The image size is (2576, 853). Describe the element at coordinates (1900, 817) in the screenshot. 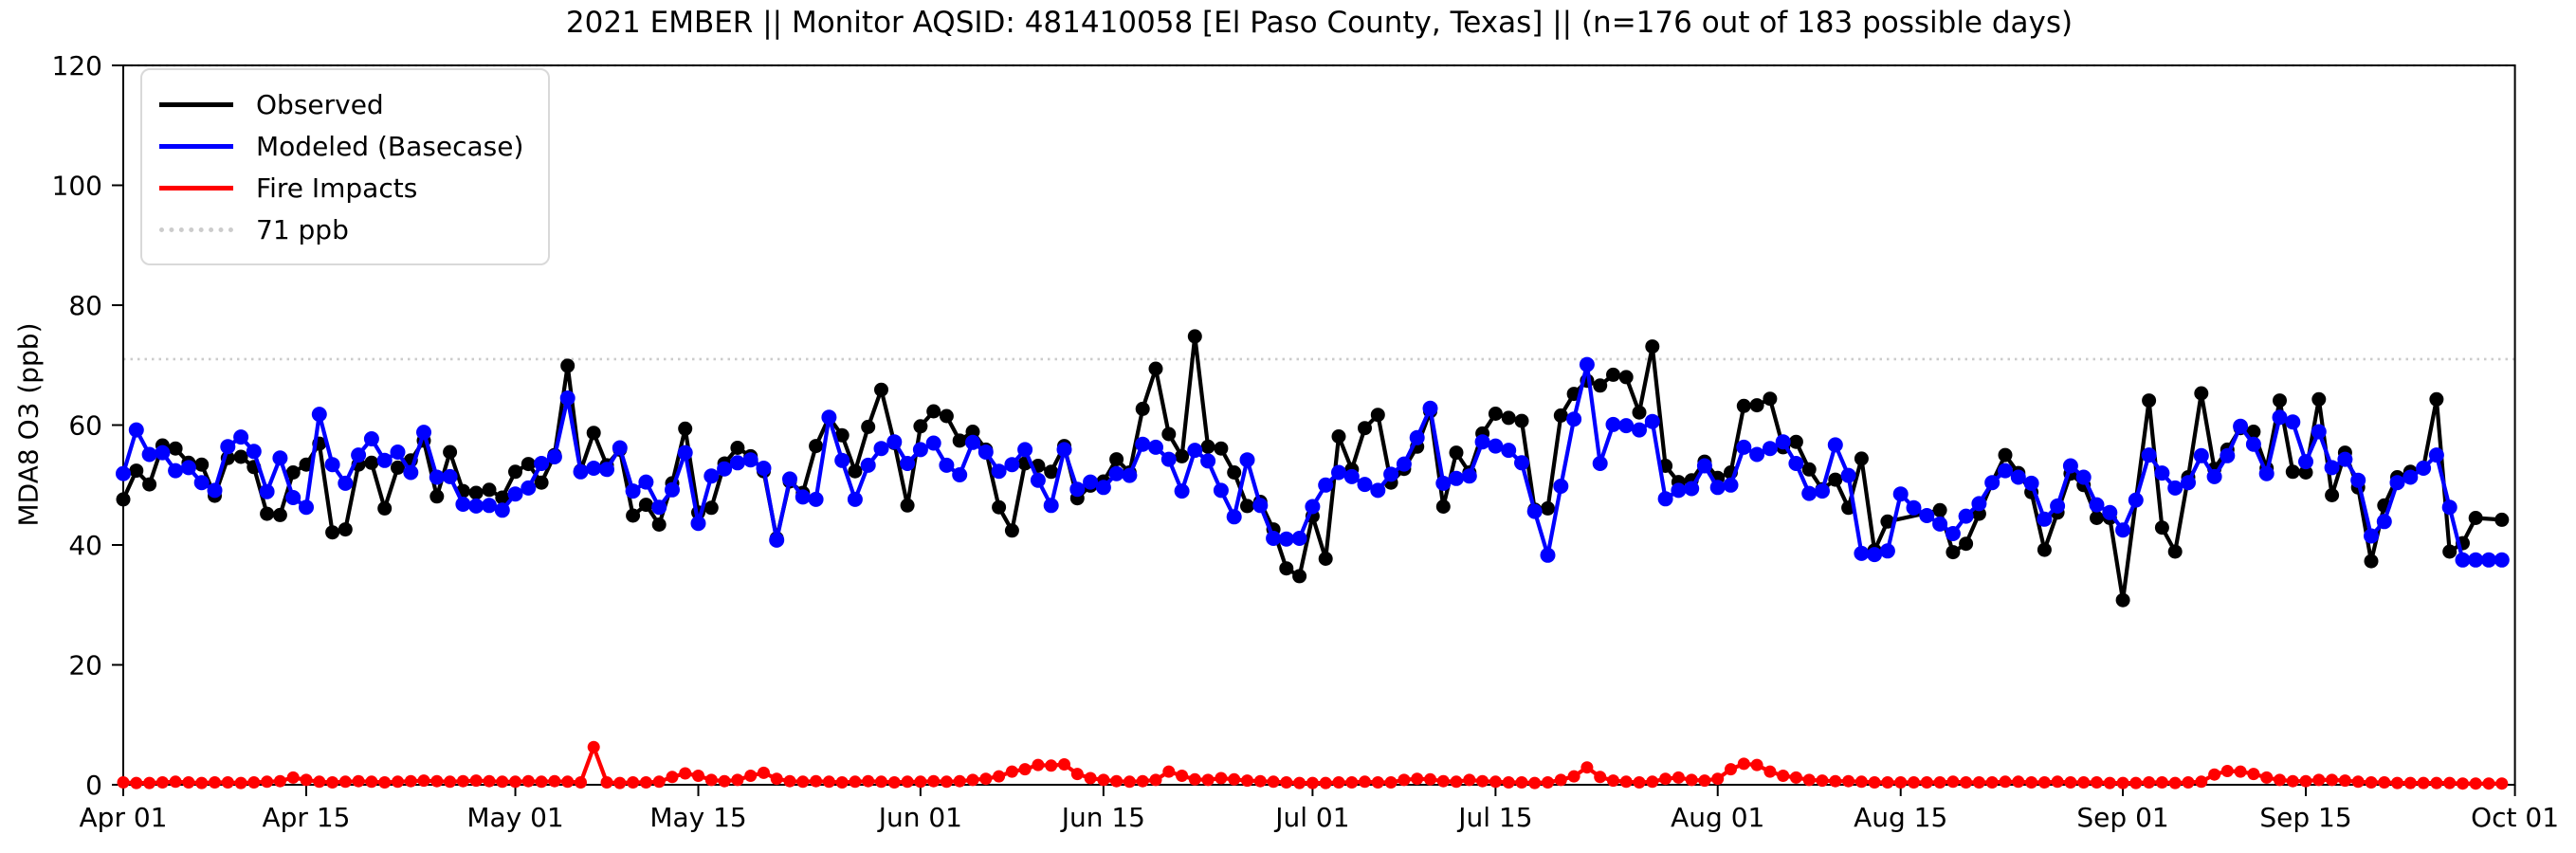

I see `x-tick-label: Aug 15` at that location.